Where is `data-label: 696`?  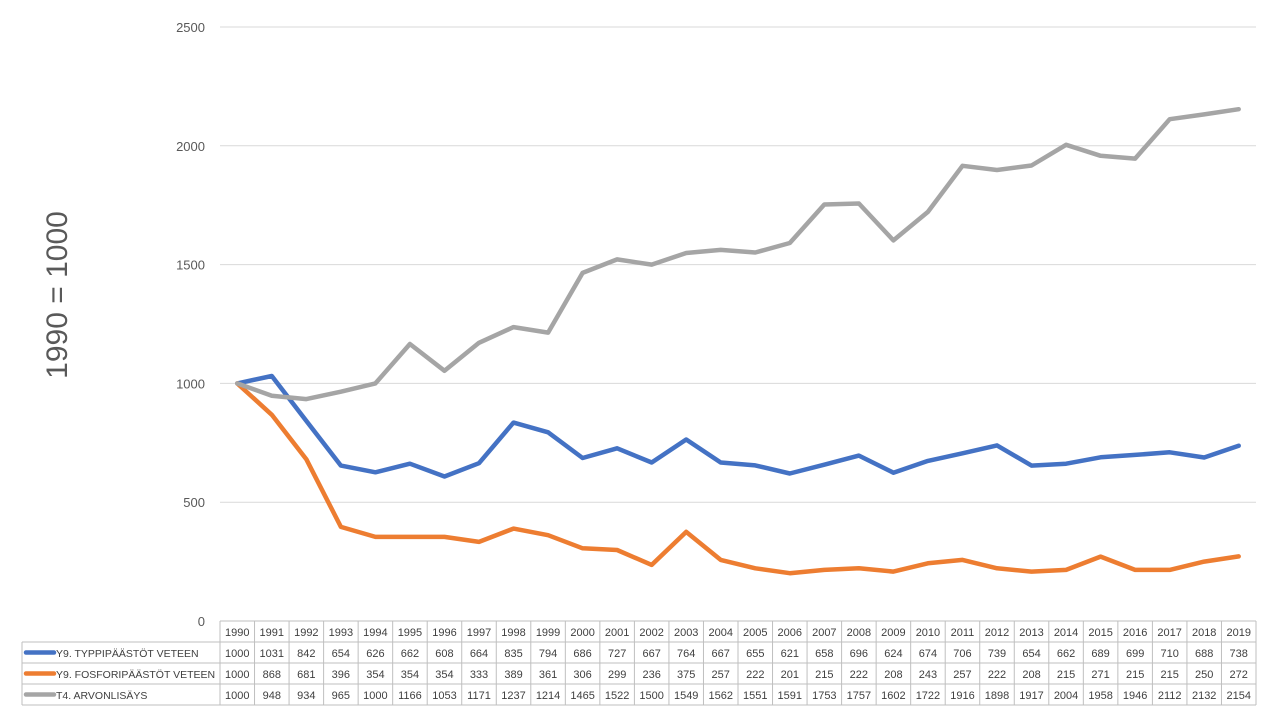
data-label: 696 is located at coordinates (859, 654).